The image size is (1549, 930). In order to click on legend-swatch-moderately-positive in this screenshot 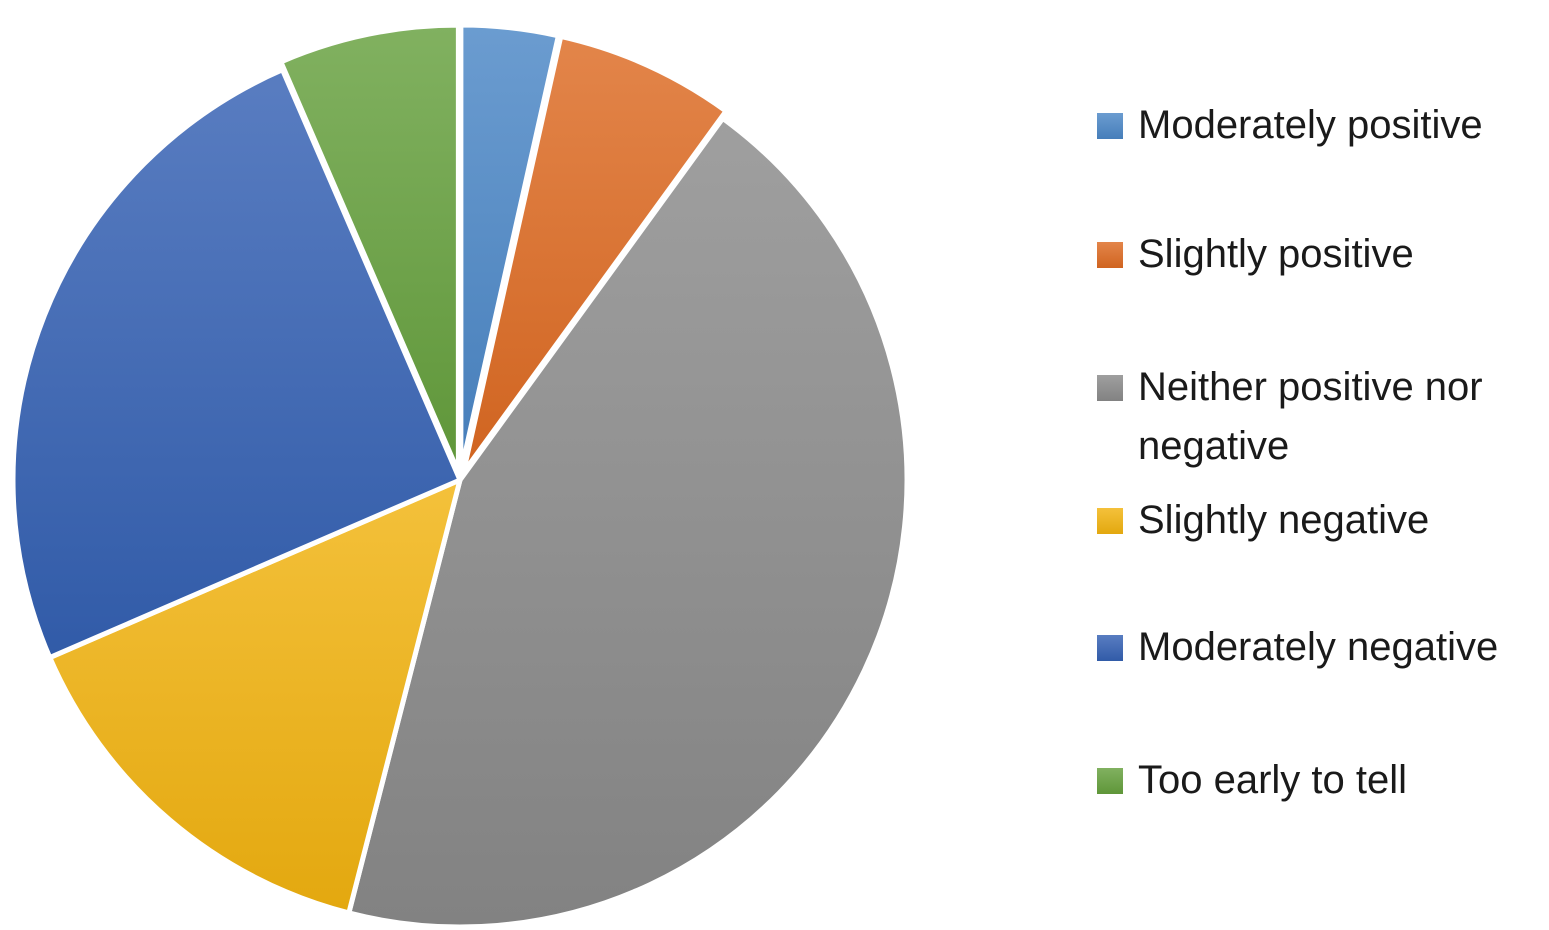, I will do `click(1110, 126)`.